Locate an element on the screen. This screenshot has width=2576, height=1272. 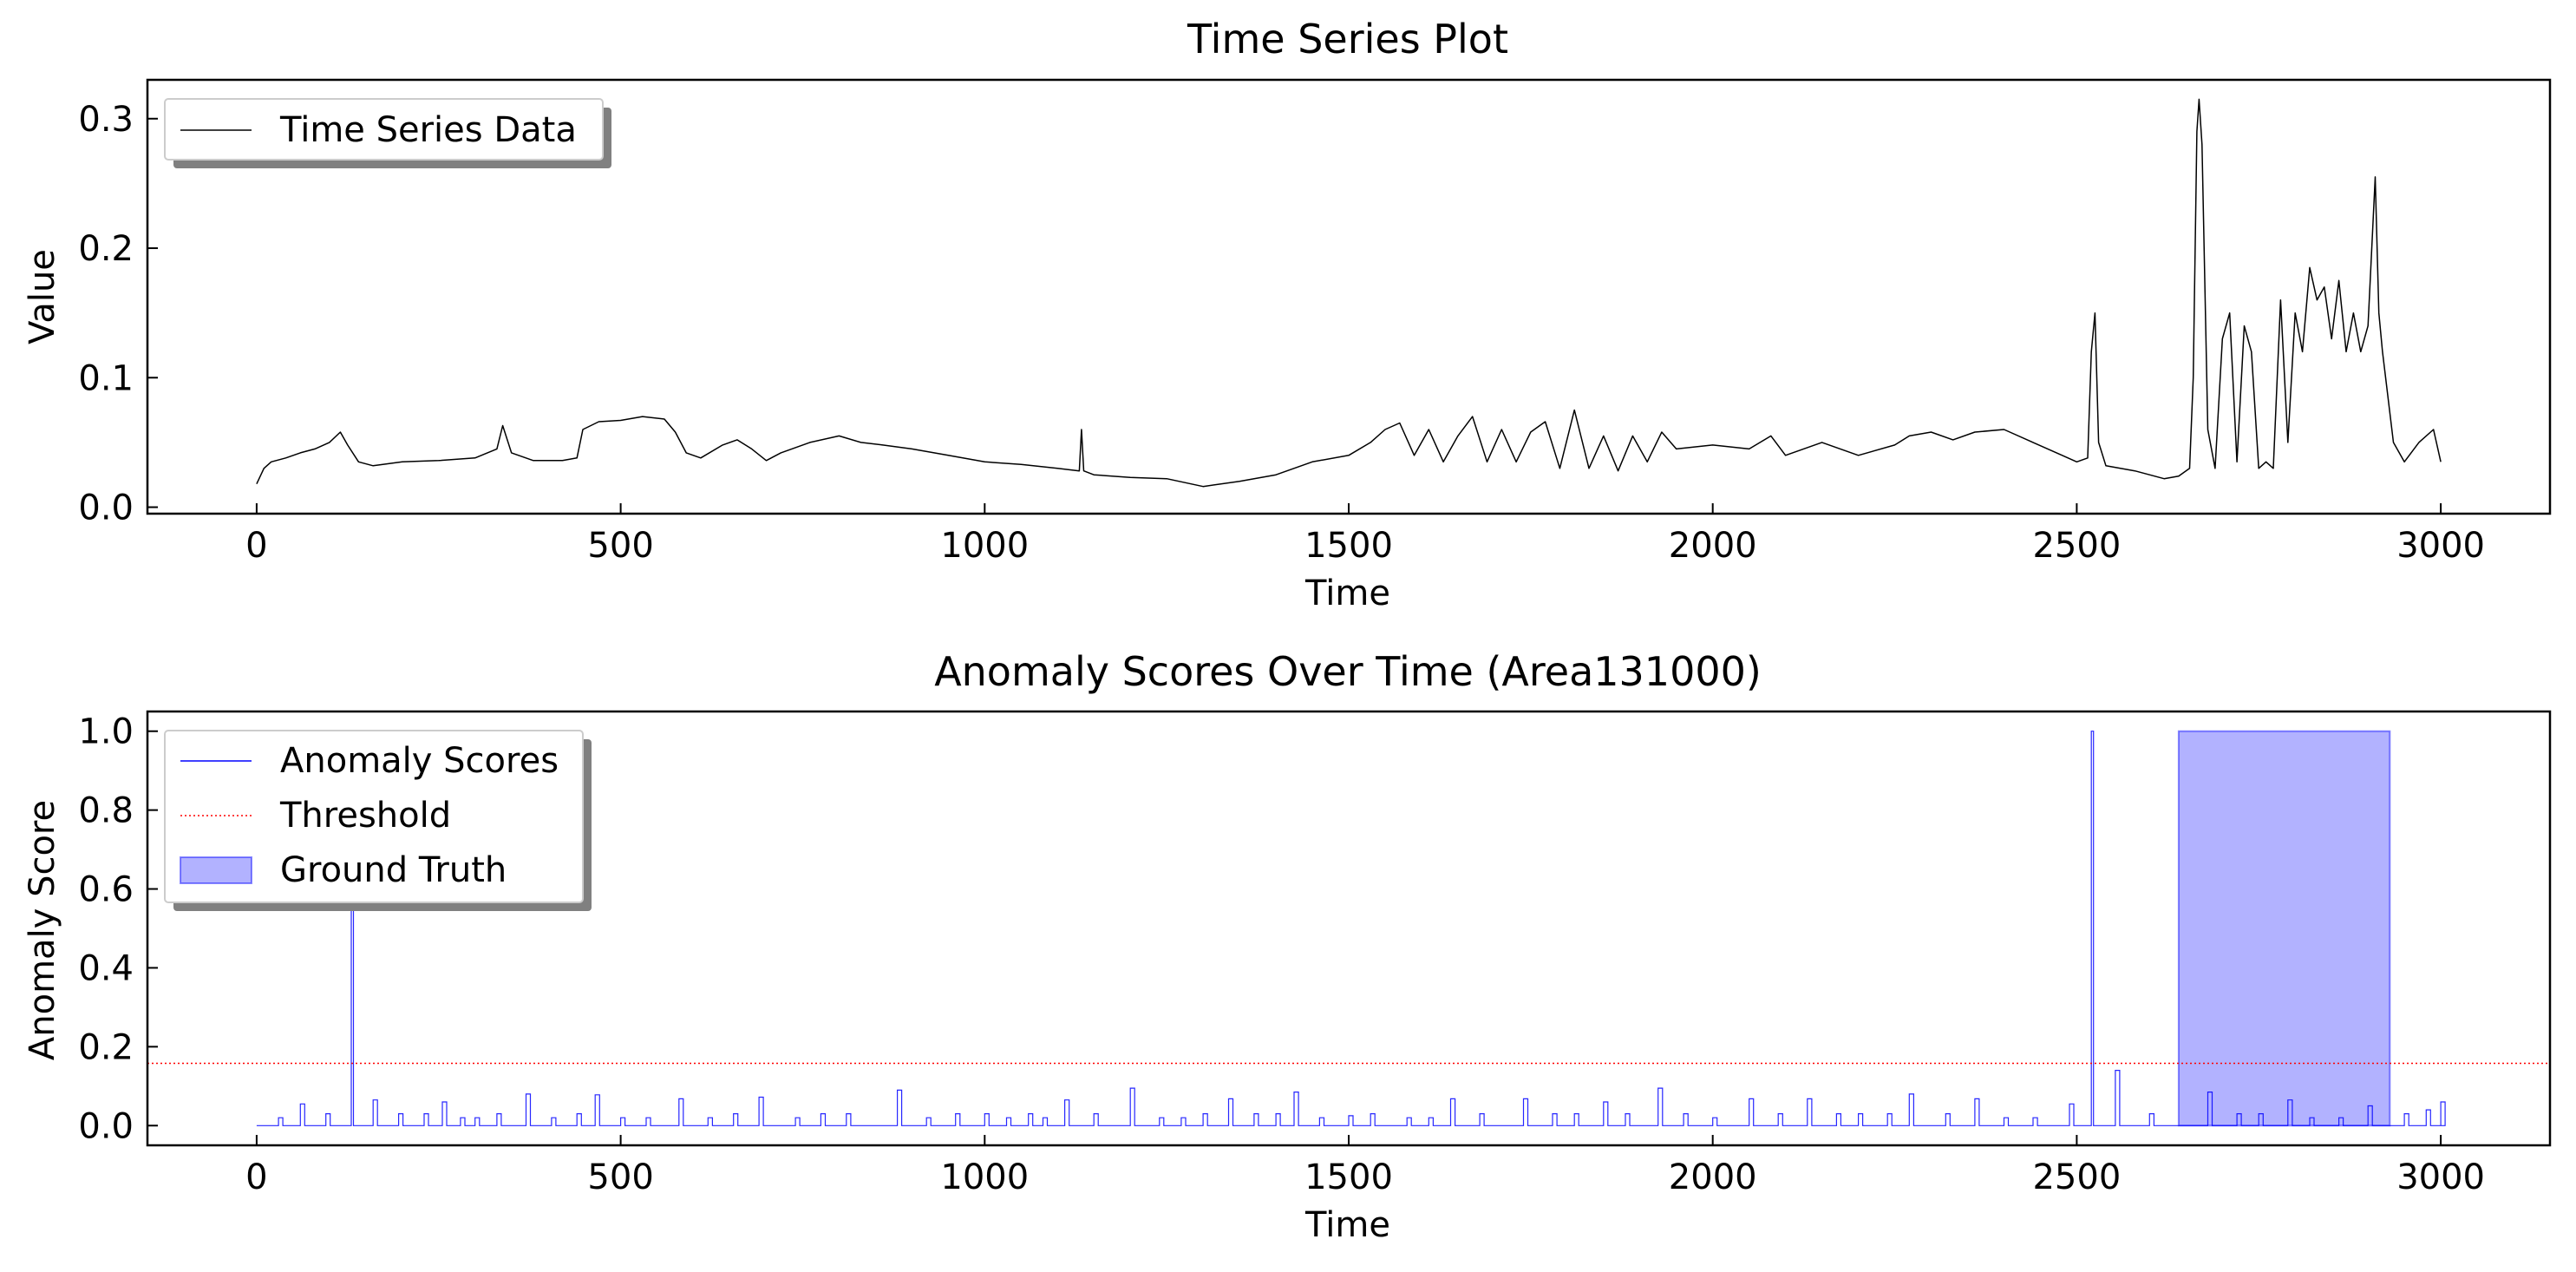
y-tick-label: 0.6 is located at coordinates (106, 890).